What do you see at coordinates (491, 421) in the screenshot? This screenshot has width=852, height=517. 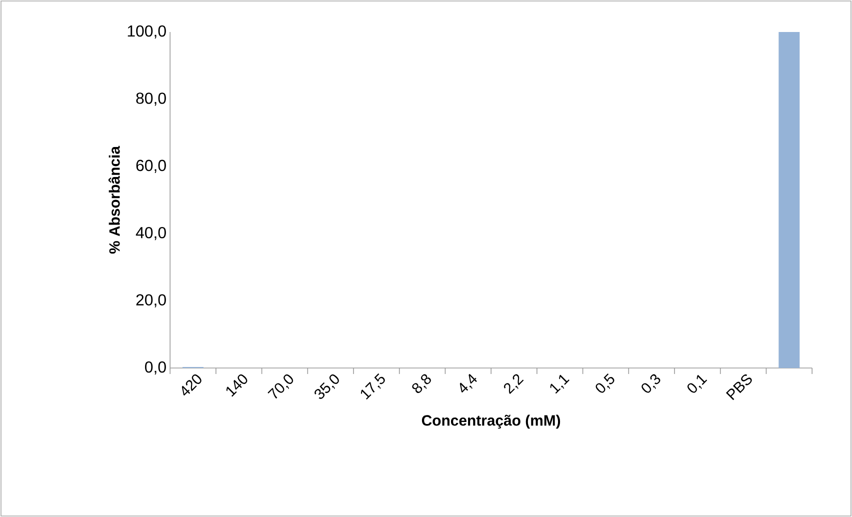 I see `x-axis-title: Concentração (mM)` at bounding box center [491, 421].